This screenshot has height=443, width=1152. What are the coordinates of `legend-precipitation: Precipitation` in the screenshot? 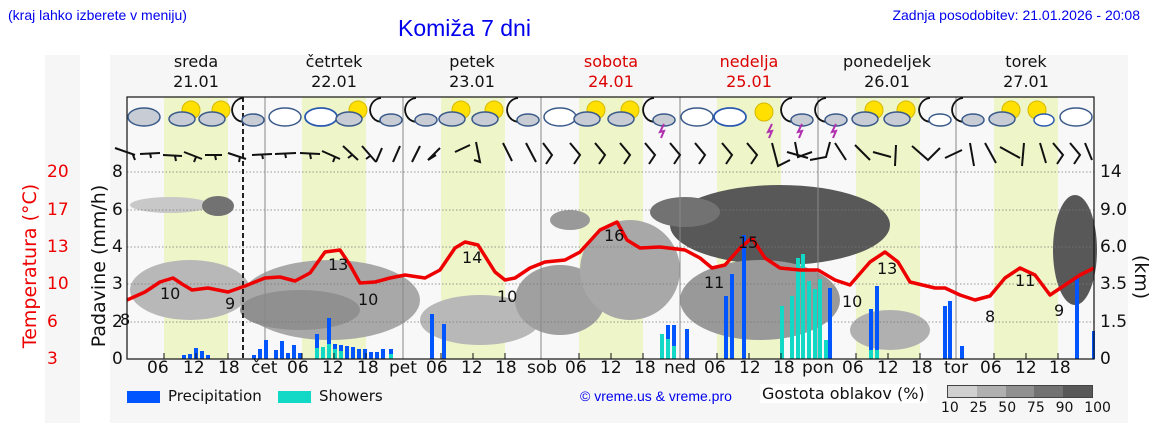 It's located at (194, 396).